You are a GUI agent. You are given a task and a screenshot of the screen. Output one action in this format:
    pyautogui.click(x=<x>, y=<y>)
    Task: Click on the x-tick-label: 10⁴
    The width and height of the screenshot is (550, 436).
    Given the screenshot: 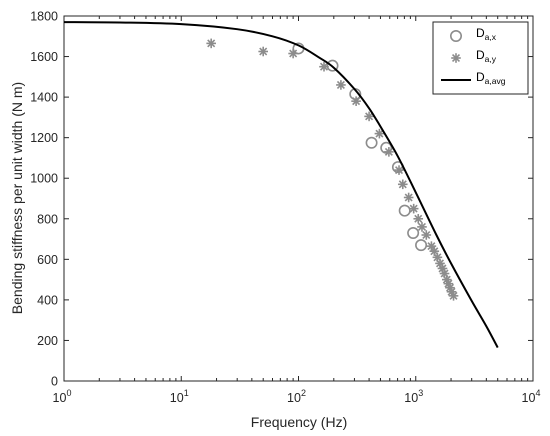 What is the action you would take?
    pyautogui.click(x=531, y=396)
    